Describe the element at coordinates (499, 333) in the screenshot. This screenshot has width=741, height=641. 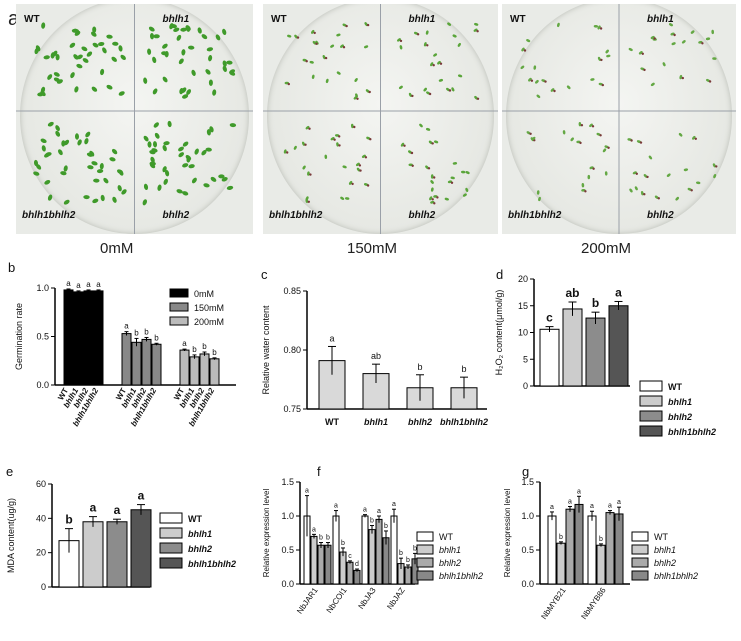
I see `y-axis-label: H₂O₂ content(μmol/g)` at that location.